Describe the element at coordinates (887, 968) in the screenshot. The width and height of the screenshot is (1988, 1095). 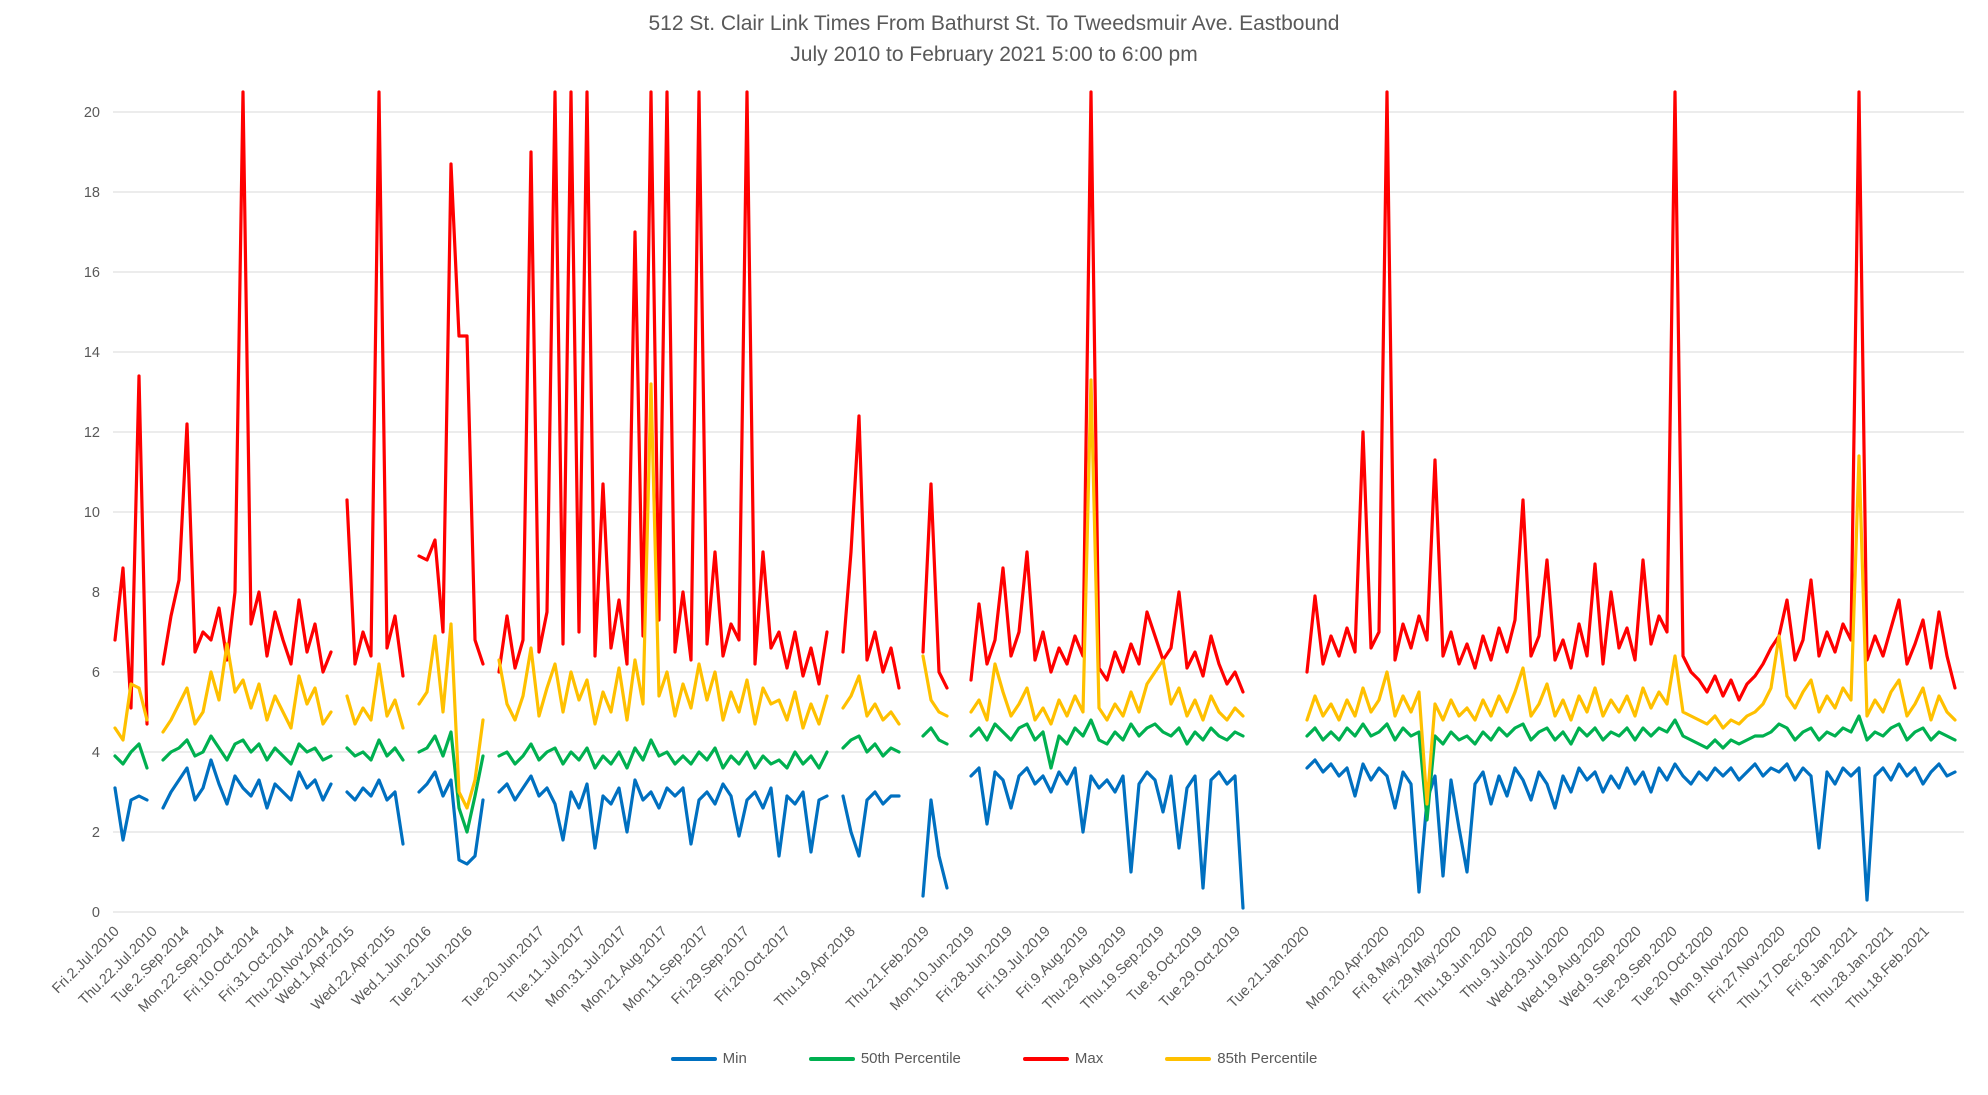
I see `x-axis-tick-label: Thu.21.Feb.2019` at that location.